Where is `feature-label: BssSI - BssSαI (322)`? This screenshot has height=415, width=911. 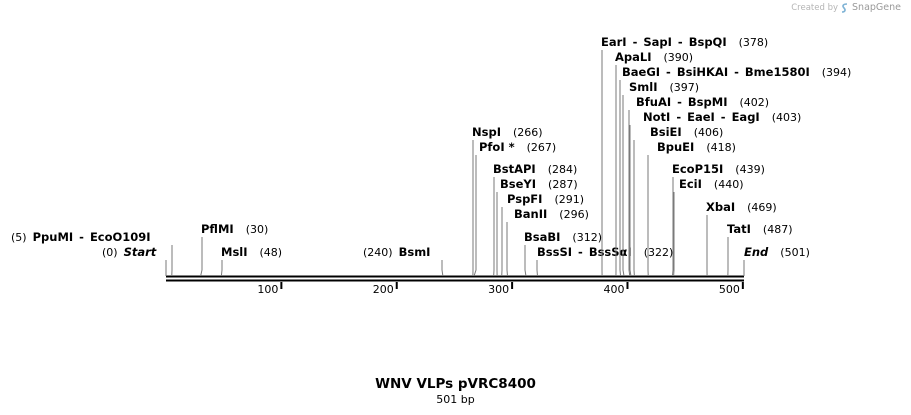
feature-label: BssSI - BssSαI (322) is located at coordinates (605, 252).